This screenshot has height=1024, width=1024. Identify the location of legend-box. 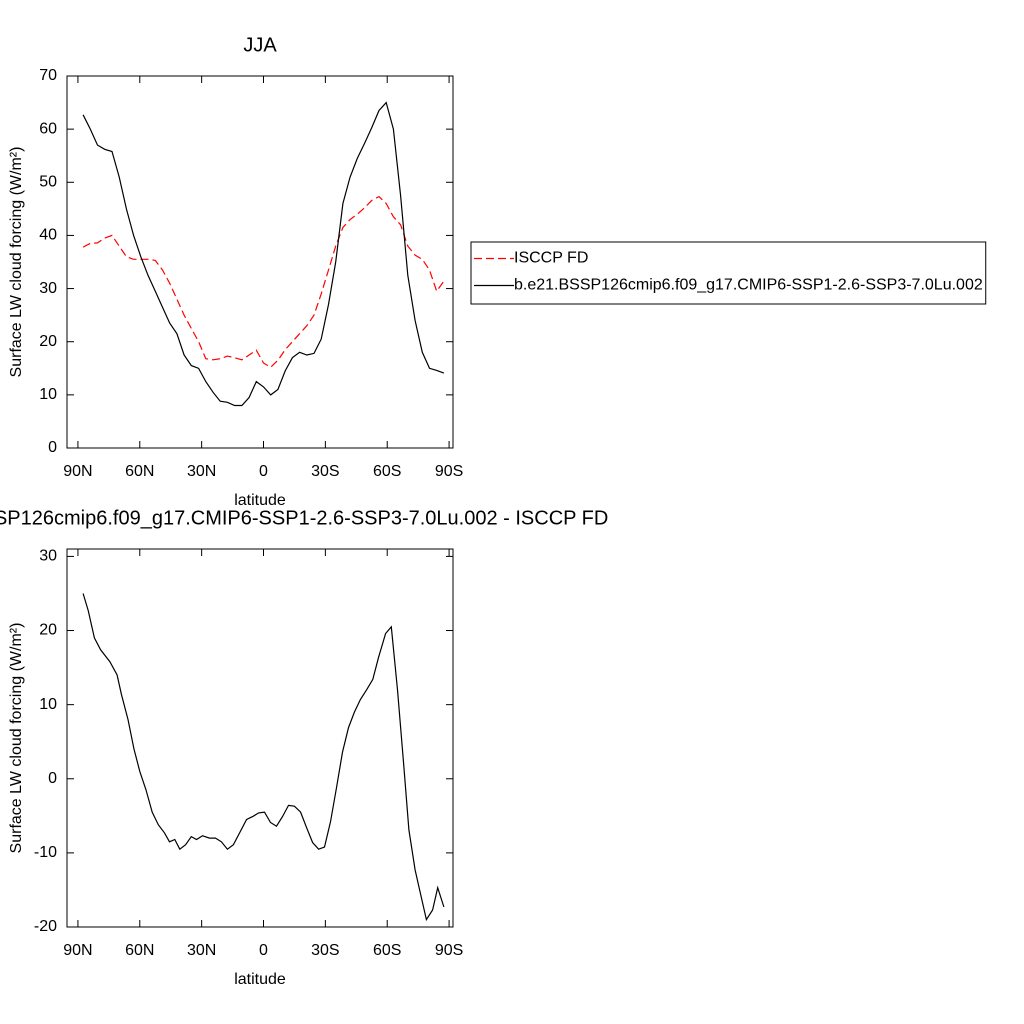
(728, 273).